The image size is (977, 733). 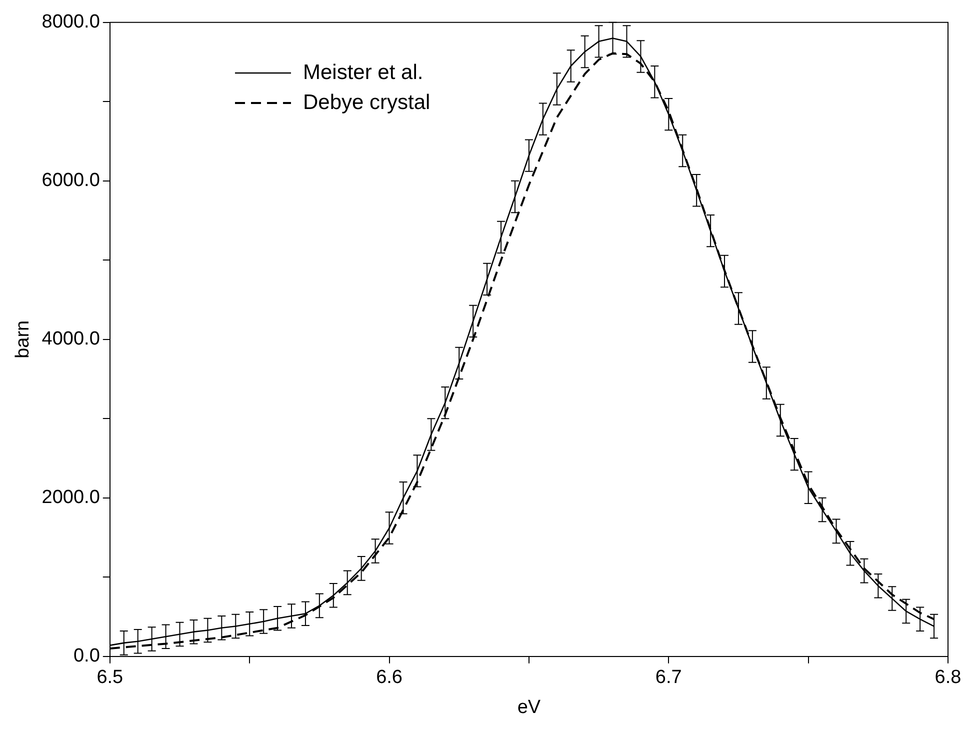 I want to click on y-tick-label: 2000.0, so click(x=71, y=497).